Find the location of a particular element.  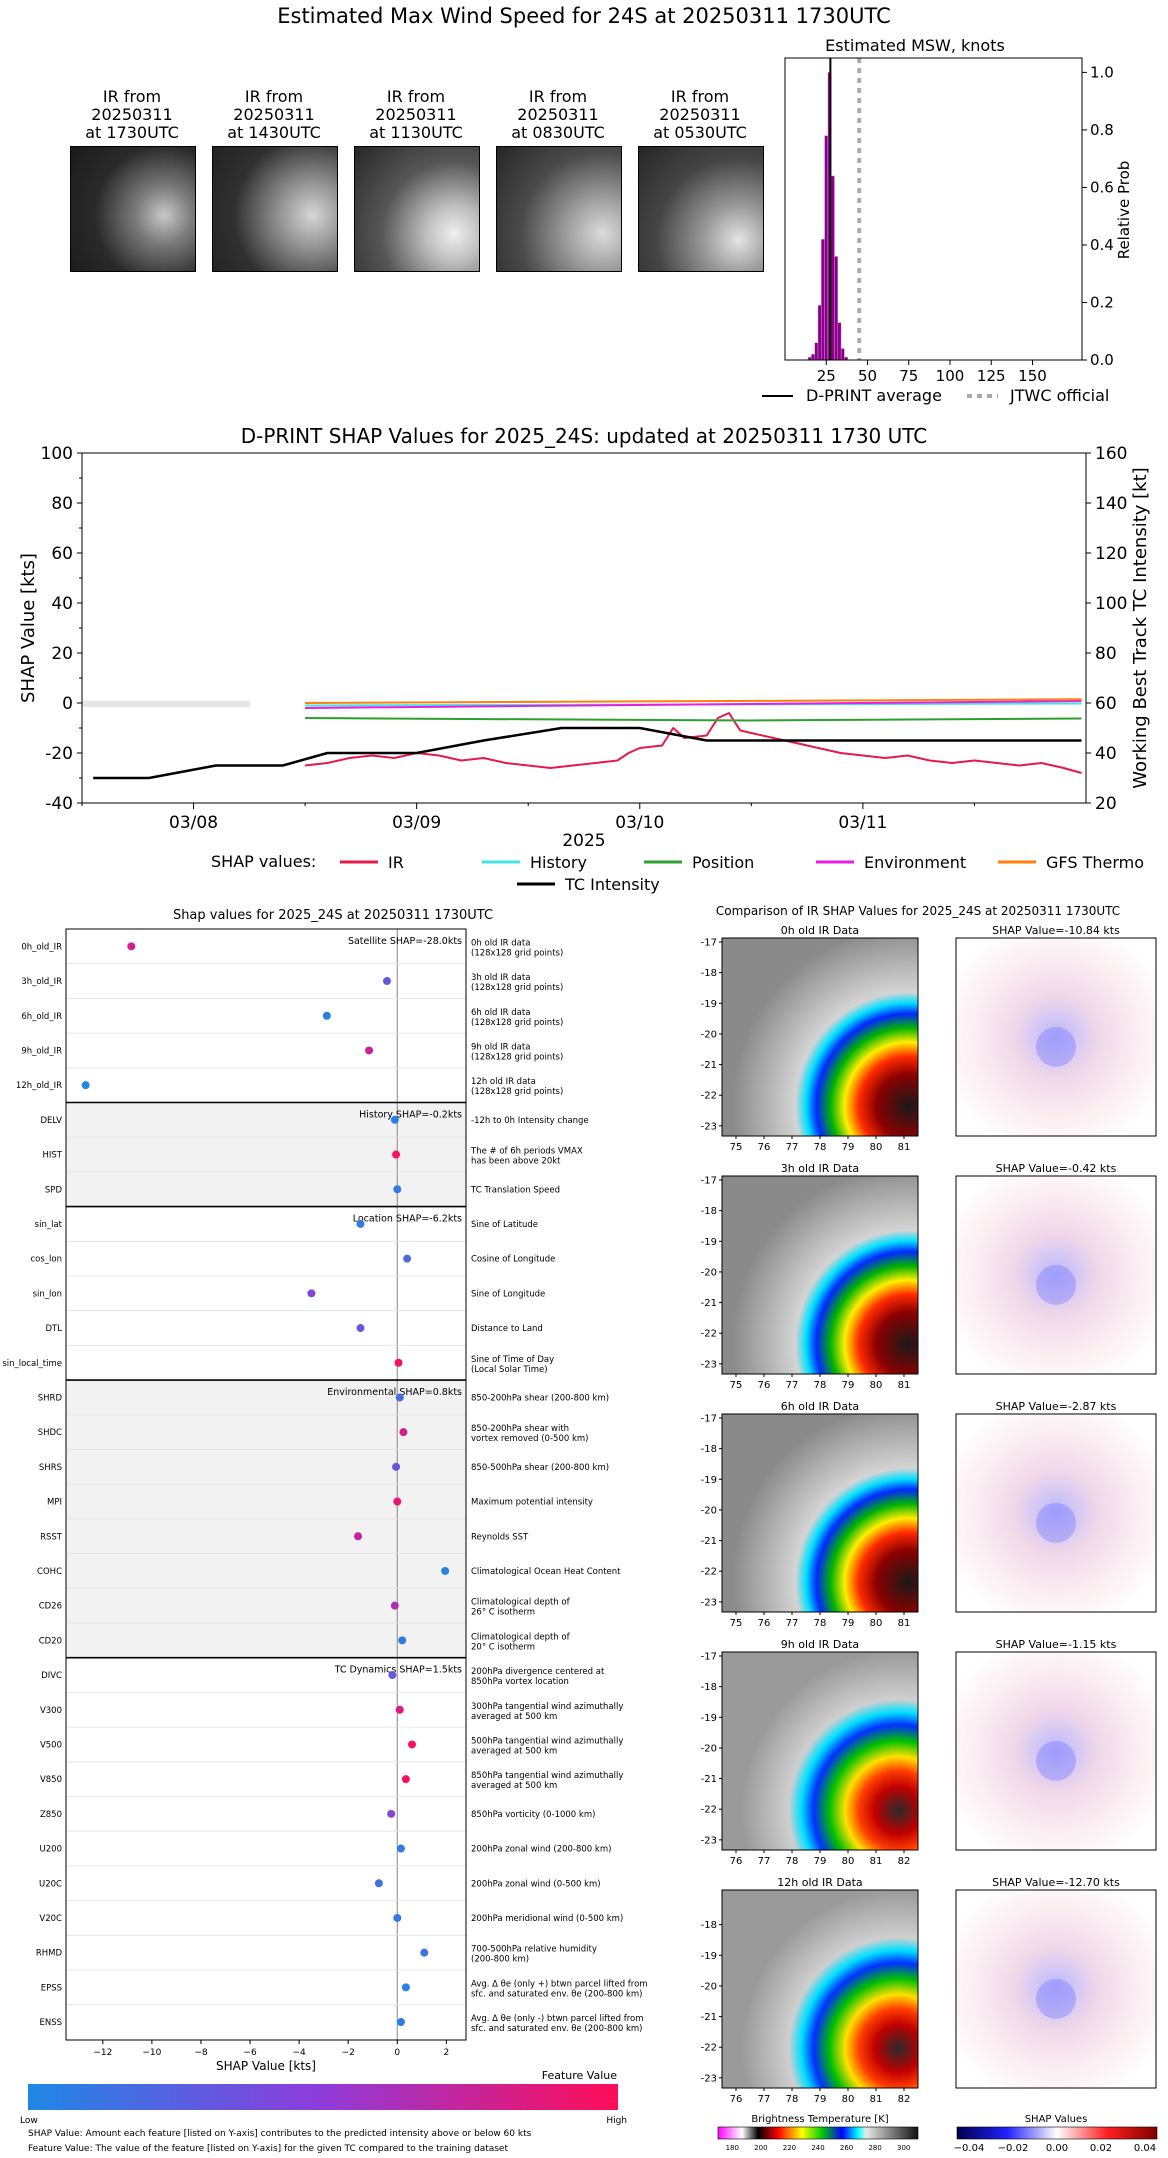

ir-thumb-caption: IR from 20250311 at 1430UTC is located at coordinates (274, 115).